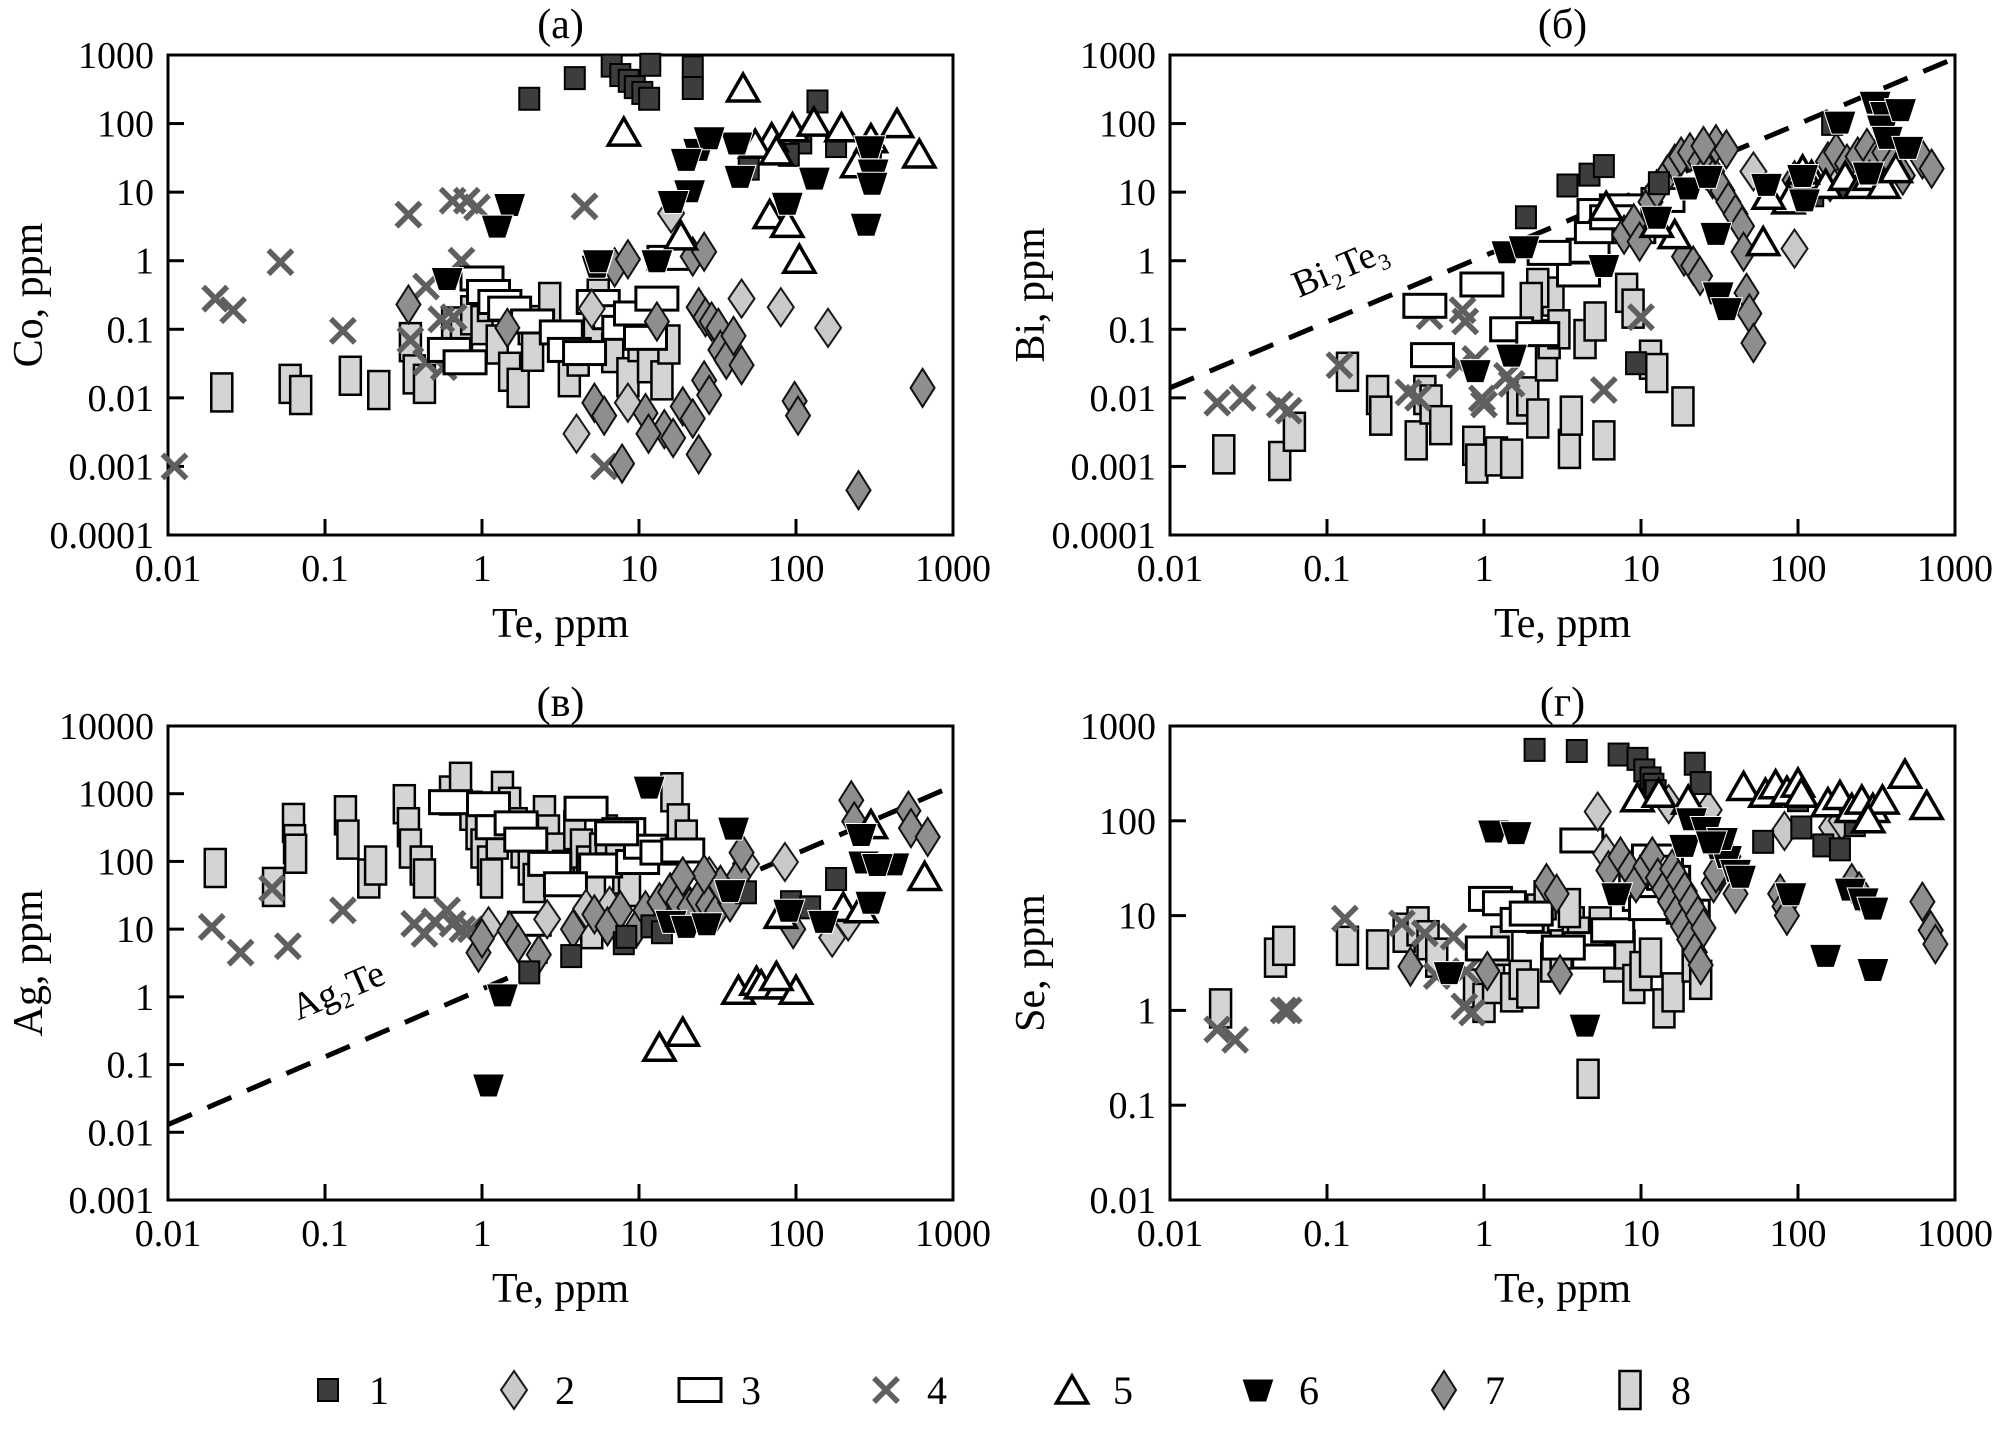  Describe the element at coordinates (1118, 727) in the screenshot. I see `y-tick-label: 1000` at that location.